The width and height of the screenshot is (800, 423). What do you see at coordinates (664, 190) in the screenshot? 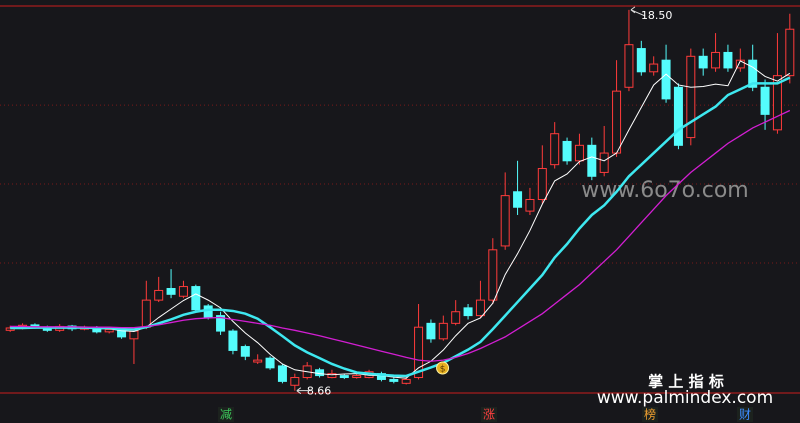
I see `watermark: www.6o7o.com` at bounding box center [664, 190].